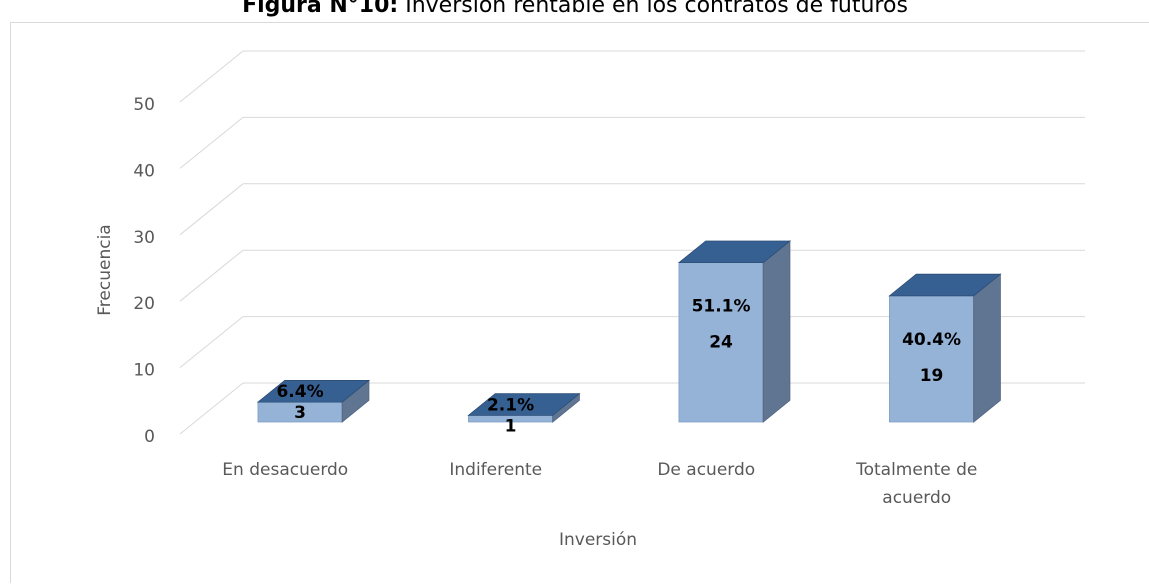 This screenshot has height=587, width=1149. What do you see at coordinates (149, 437) in the screenshot?
I see `y-tick-label: 0` at bounding box center [149, 437].